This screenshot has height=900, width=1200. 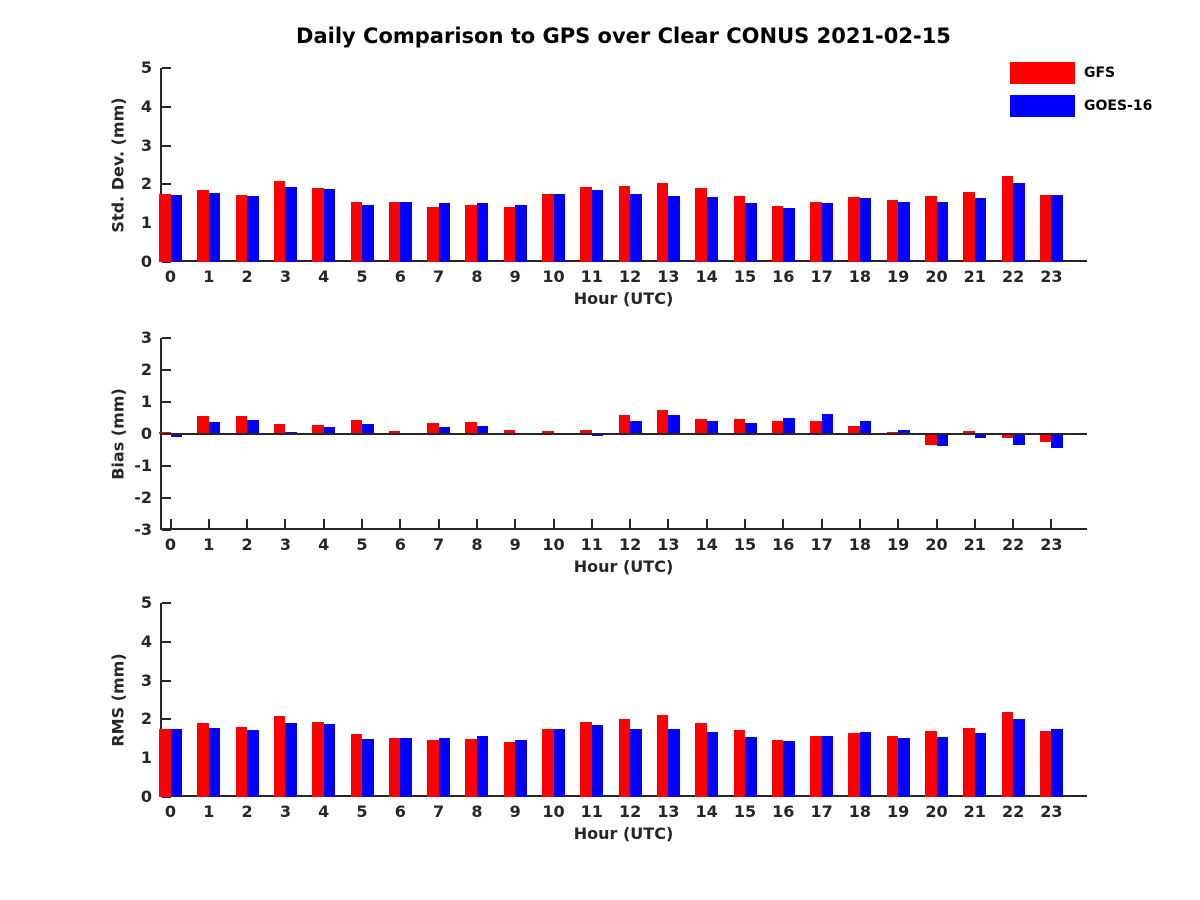 What do you see at coordinates (623, 566) in the screenshot?
I see `x-axis-label-hour-utc: Hour (UTC)` at bounding box center [623, 566].